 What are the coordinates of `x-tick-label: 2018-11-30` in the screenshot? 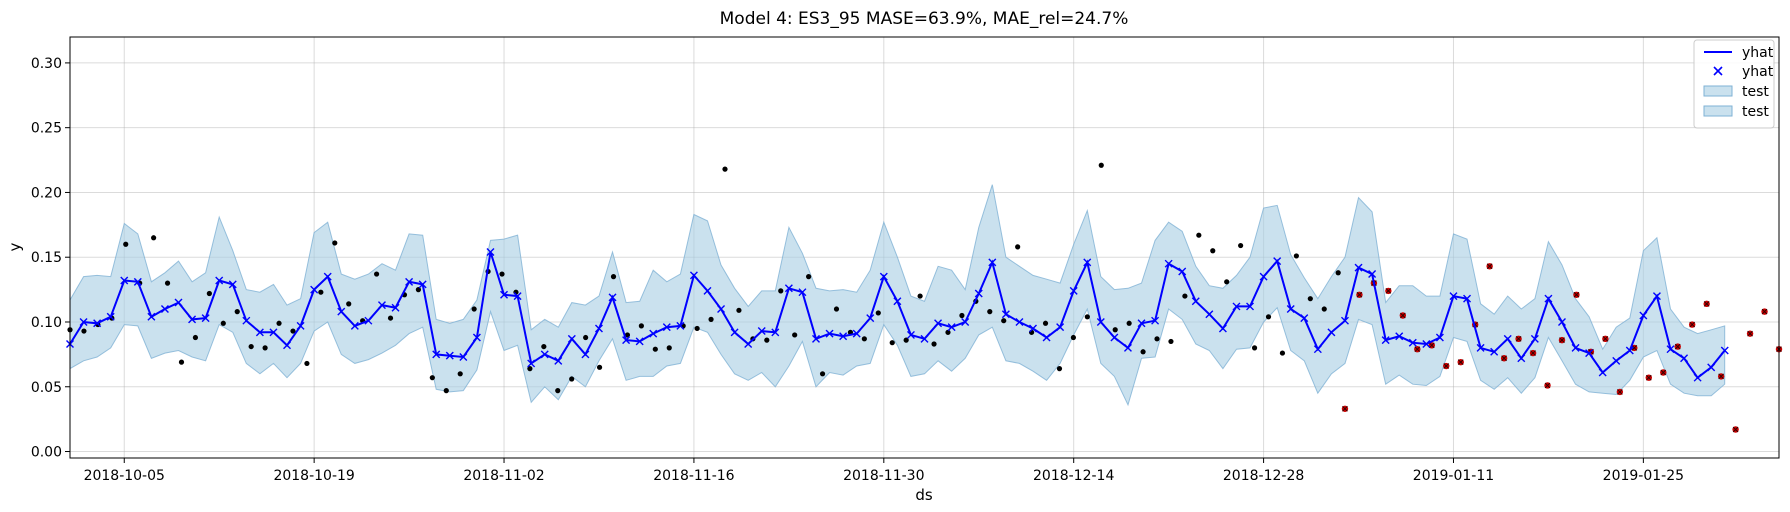 It's located at (883, 476).